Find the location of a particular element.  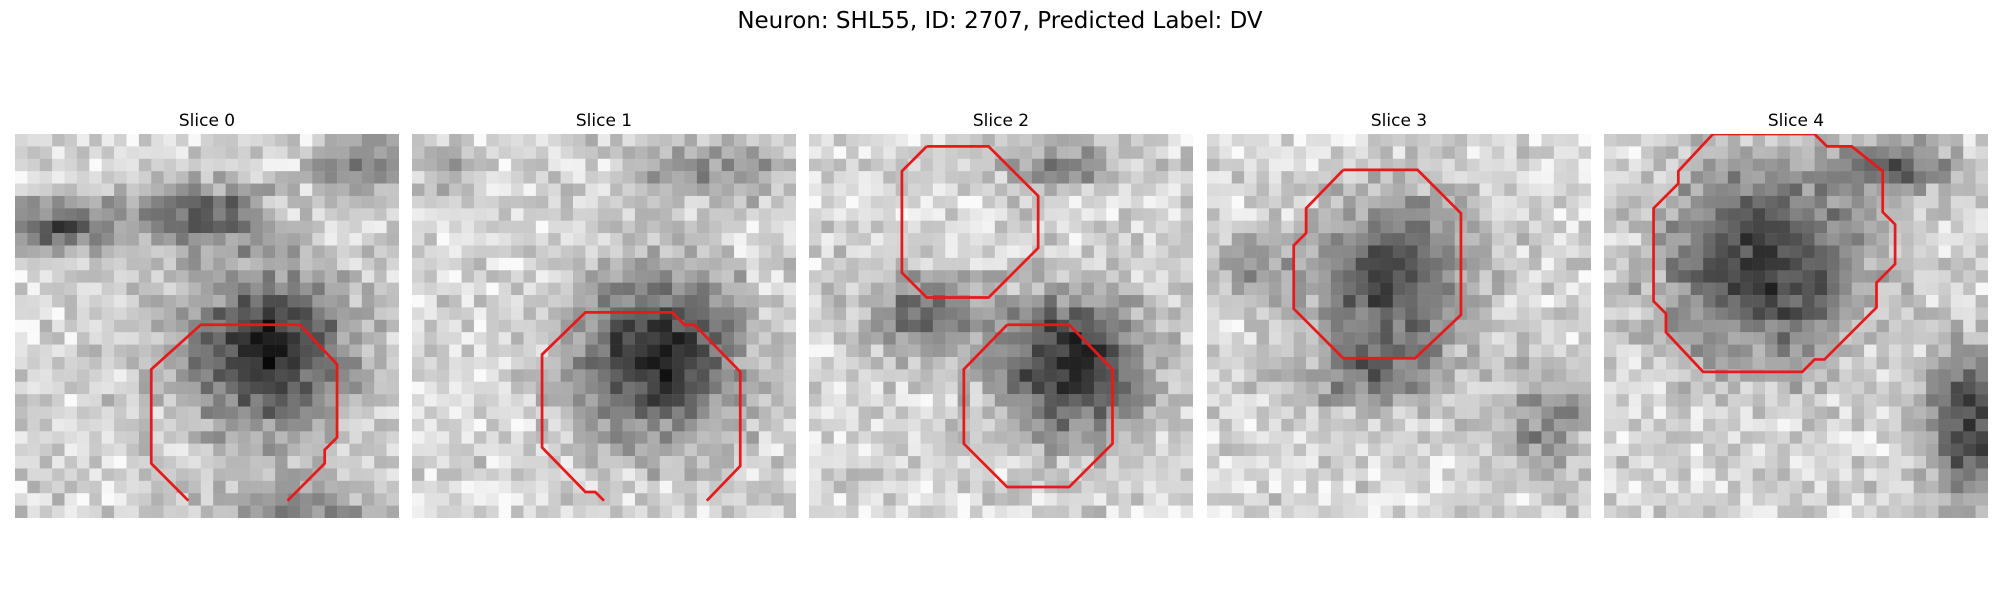

slice-title: Slice 2 is located at coordinates (1001, 121).